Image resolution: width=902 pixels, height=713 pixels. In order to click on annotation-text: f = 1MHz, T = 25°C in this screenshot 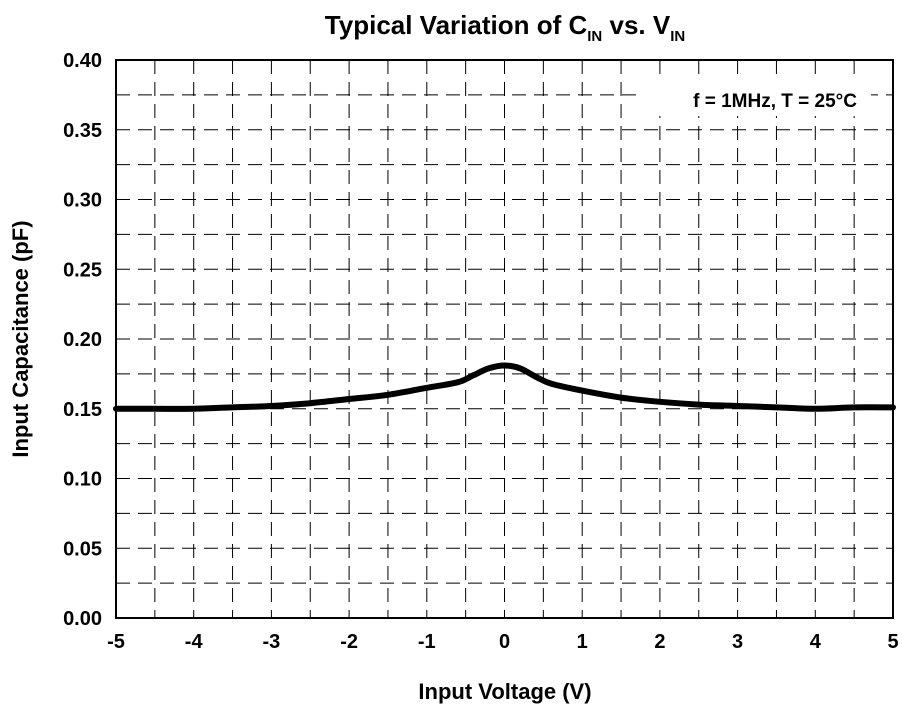, I will do `click(775, 101)`.